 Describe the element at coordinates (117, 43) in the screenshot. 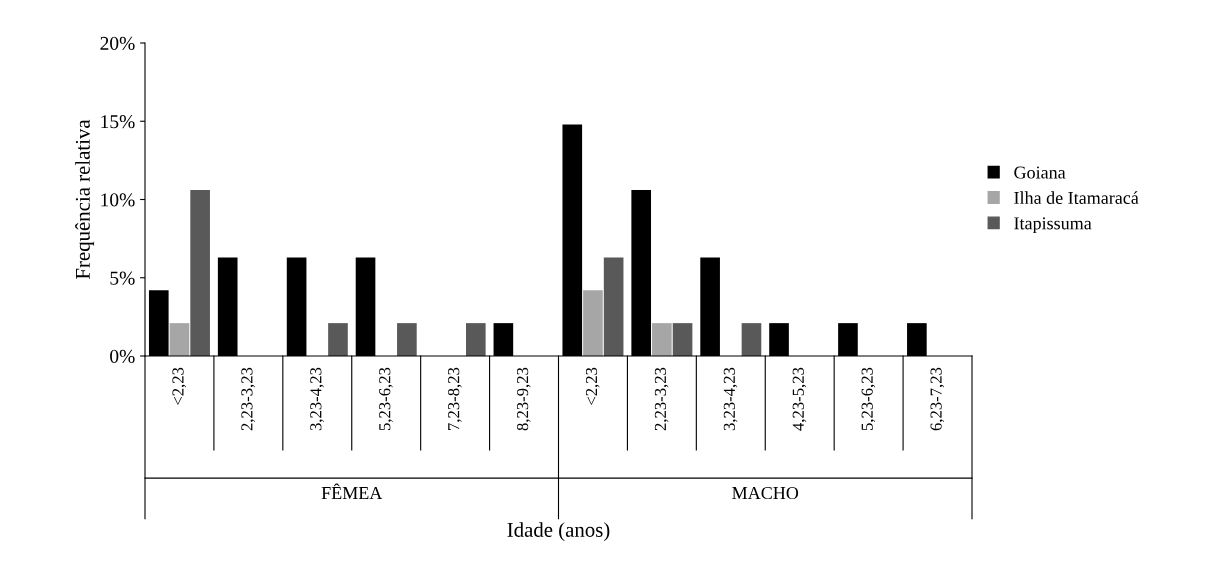

I see `y-tick-label: 20%` at that location.